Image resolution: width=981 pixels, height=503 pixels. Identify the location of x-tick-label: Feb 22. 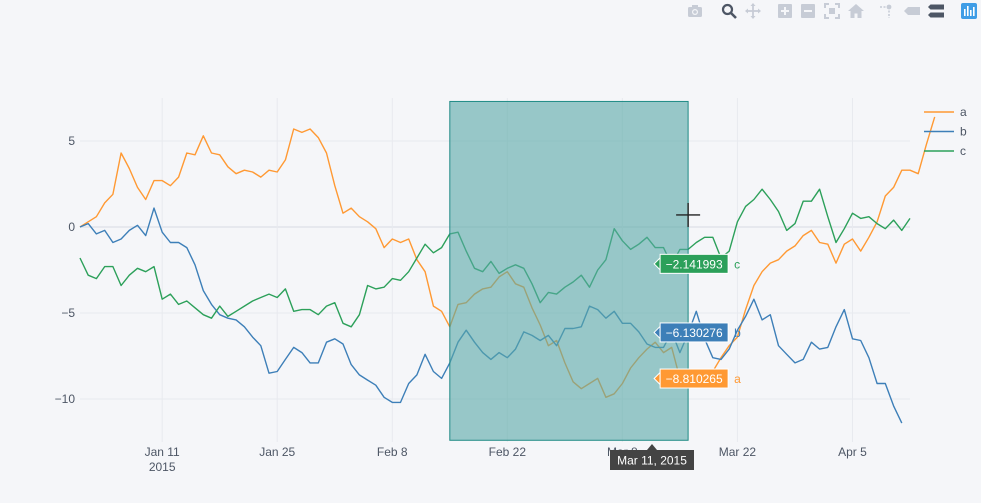
(508, 452).